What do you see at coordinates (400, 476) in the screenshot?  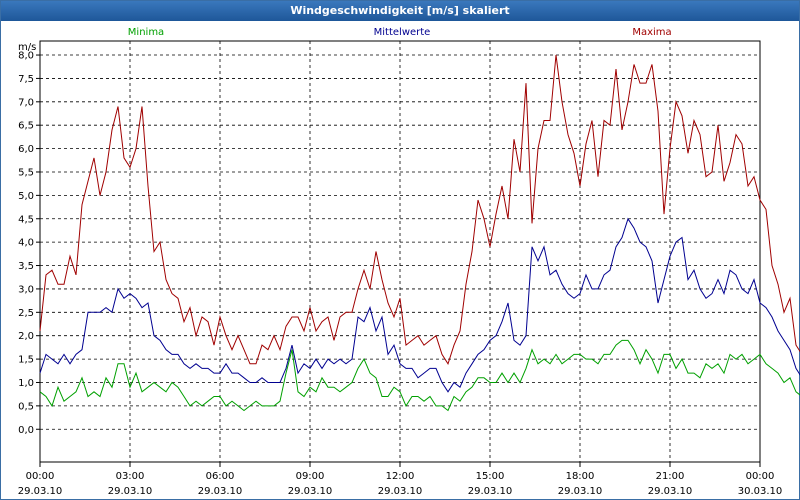 I see `x-tick-time: 12:00` at bounding box center [400, 476].